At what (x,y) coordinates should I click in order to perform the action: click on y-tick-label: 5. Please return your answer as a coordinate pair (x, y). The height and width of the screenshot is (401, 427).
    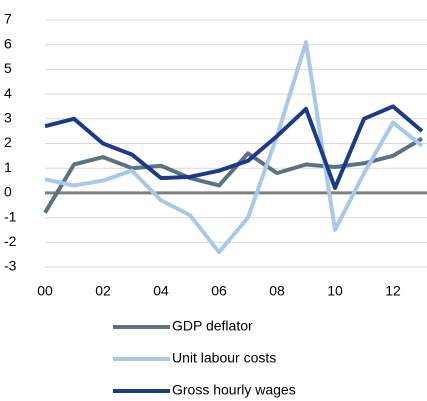
    Looking at the image, I should click on (8, 68).